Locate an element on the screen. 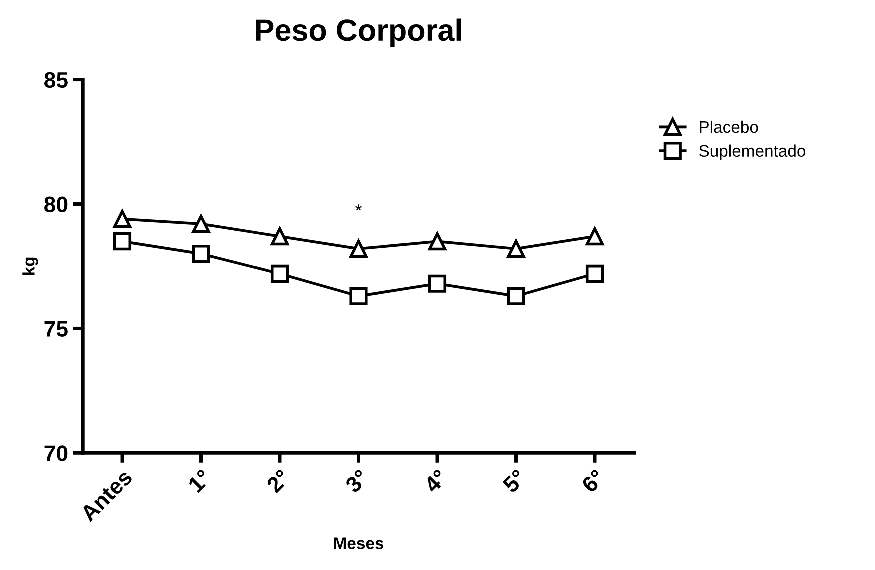 The image size is (875, 570). y-tick-label: 75 is located at coordinates (56, 329).